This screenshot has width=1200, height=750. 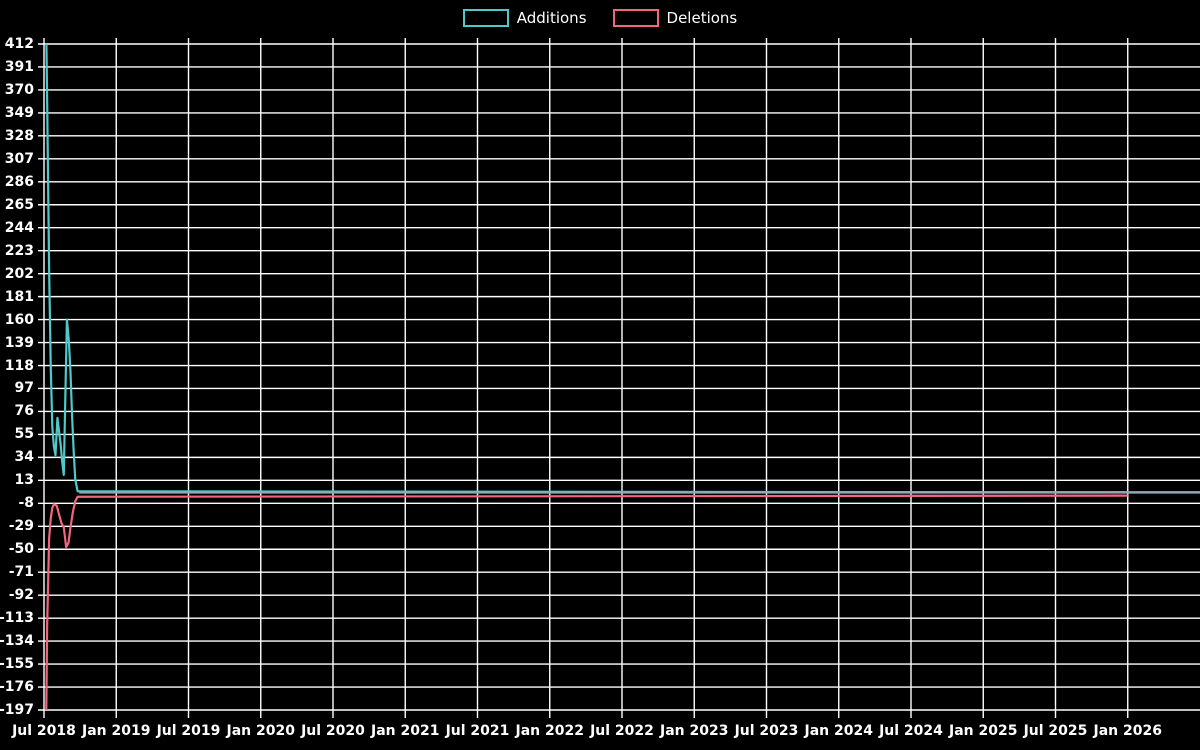 I want to click on y-axis-tick-label: 391, so click(x=19, y=66).